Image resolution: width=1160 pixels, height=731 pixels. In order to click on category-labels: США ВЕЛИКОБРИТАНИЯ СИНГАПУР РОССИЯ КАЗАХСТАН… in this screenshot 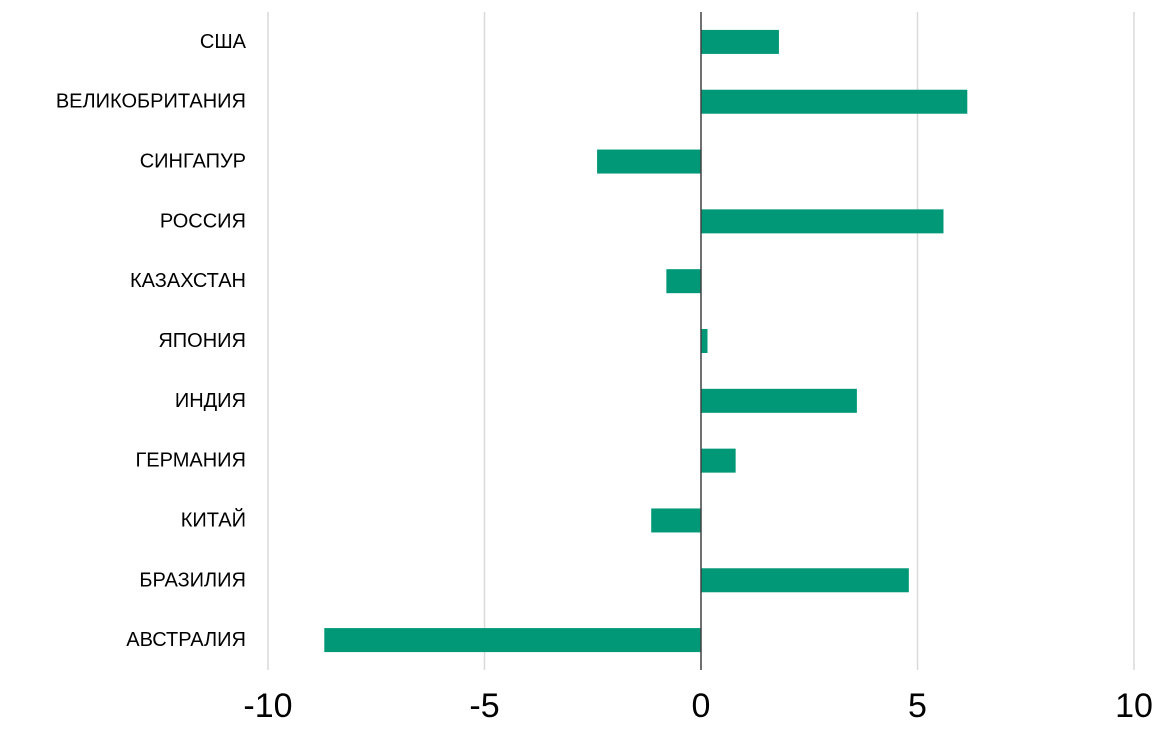, I will do `click(151, 341)`.